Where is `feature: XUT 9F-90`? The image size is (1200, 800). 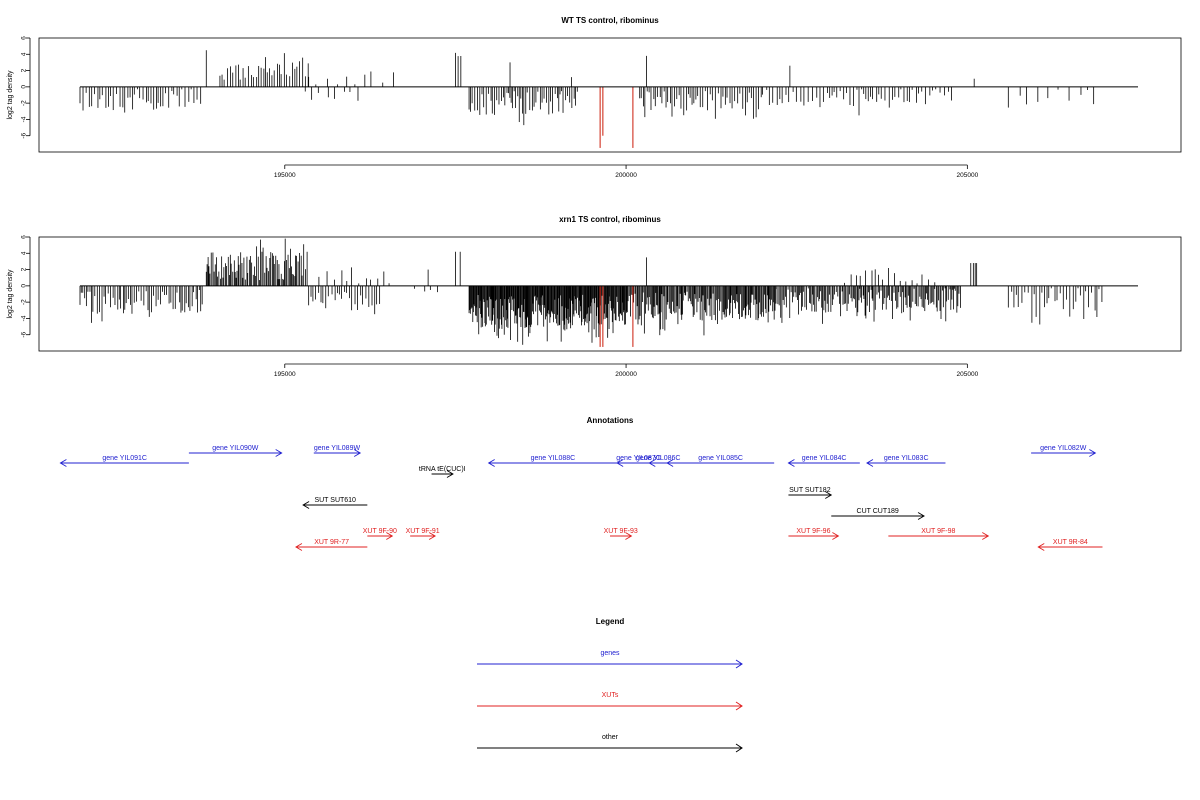
feature: XUT 9F-90 is located at coordinates (380, 534).